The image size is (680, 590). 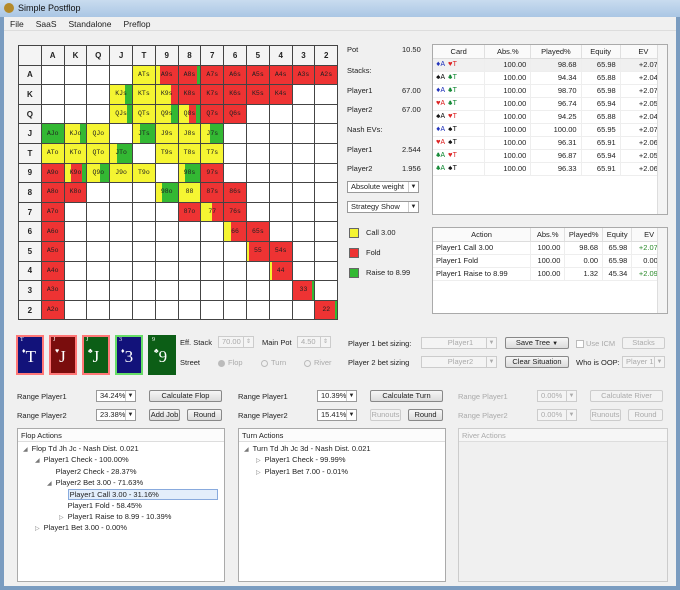 What do you see at coordinates (557, 396) in the screenshot?
I see `river-range-p1-select: 0.00% ▼` at bounding box center [557, 396].